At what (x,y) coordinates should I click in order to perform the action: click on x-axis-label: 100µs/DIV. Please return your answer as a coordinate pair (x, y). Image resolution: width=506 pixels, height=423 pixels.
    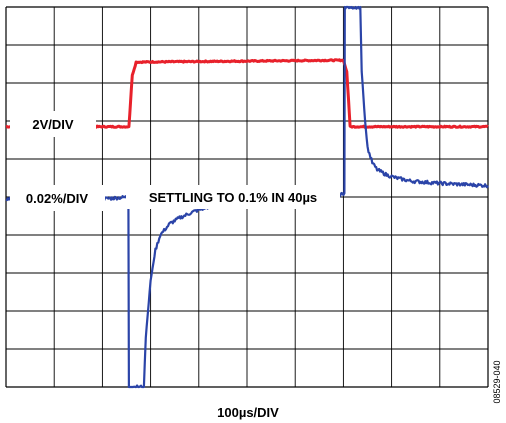
    Looking at the image, I should click on (248, 412).